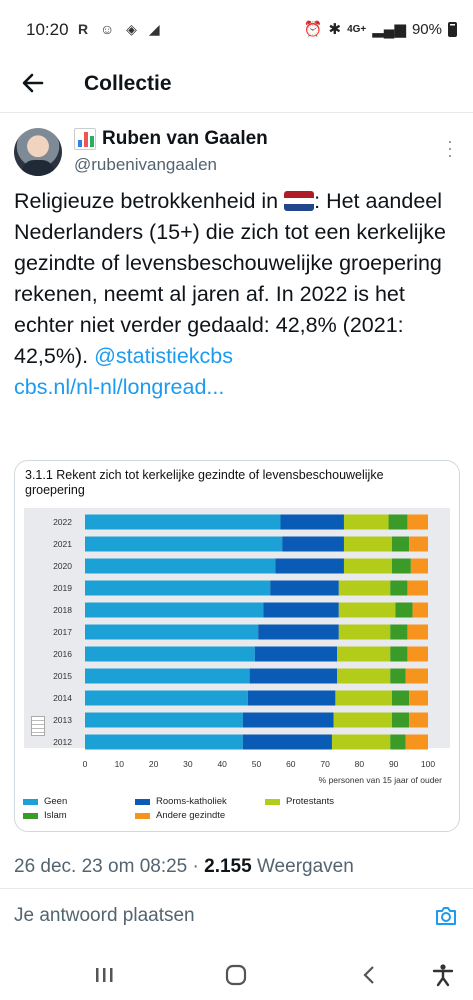 This screenshot has width=473, height=1000. I want to click on x-tick-label: 90, so click(394, 764).